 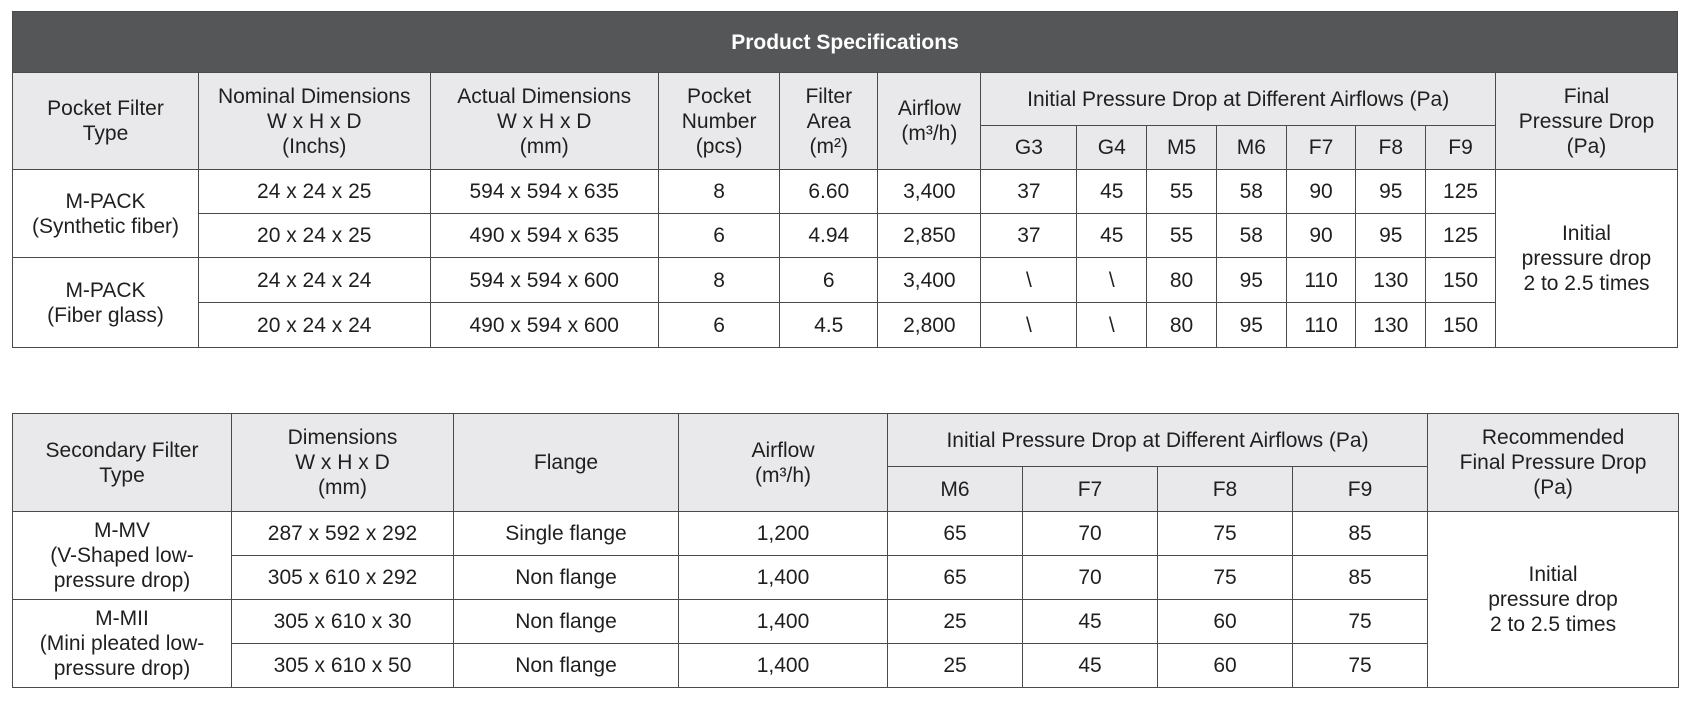 I want to click on dimensions-cell: 305 x 610 x 30, so click(x=342, y=621).